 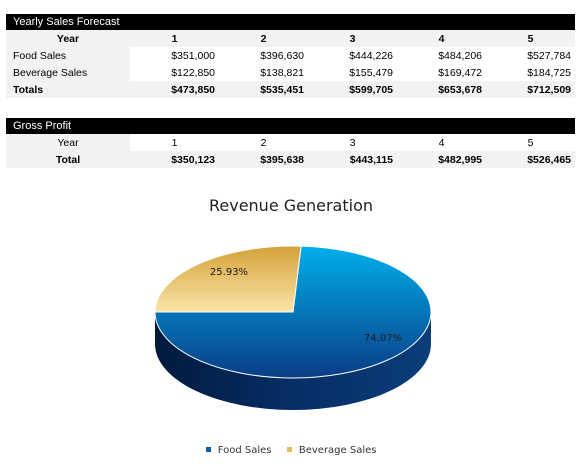 I want to click on pie-slice-beverage-sales, so click(x=228, y=279).